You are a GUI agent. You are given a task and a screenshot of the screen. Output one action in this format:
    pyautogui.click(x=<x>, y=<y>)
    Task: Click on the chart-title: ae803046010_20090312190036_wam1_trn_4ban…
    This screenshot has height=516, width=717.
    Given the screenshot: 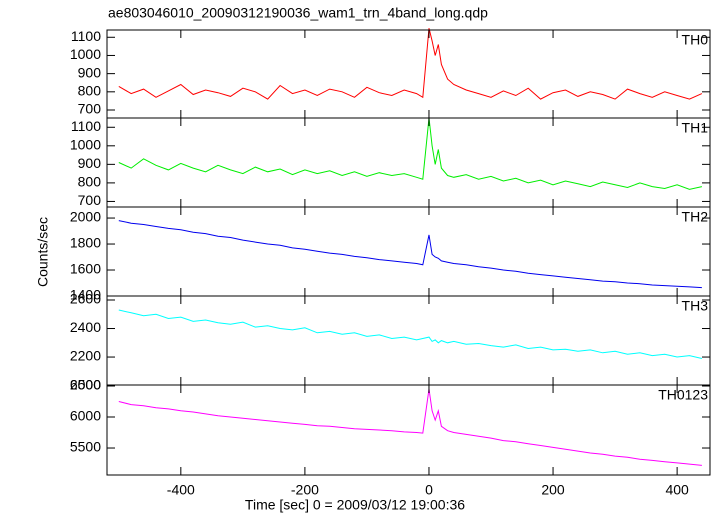 What is the action you would take?
    pyautogui.click(x=298, y=13)
    